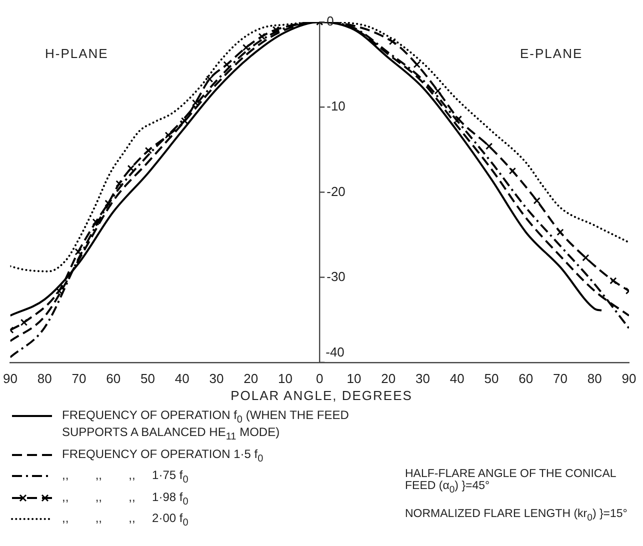 The image size is (643, 546). What do you see at coordinates (516, 516) in the screenshot?
I see `text: NORMALIZED FLARE LENGTH (kr$_{0}$) }=15°` at bounding box center [516, 516].